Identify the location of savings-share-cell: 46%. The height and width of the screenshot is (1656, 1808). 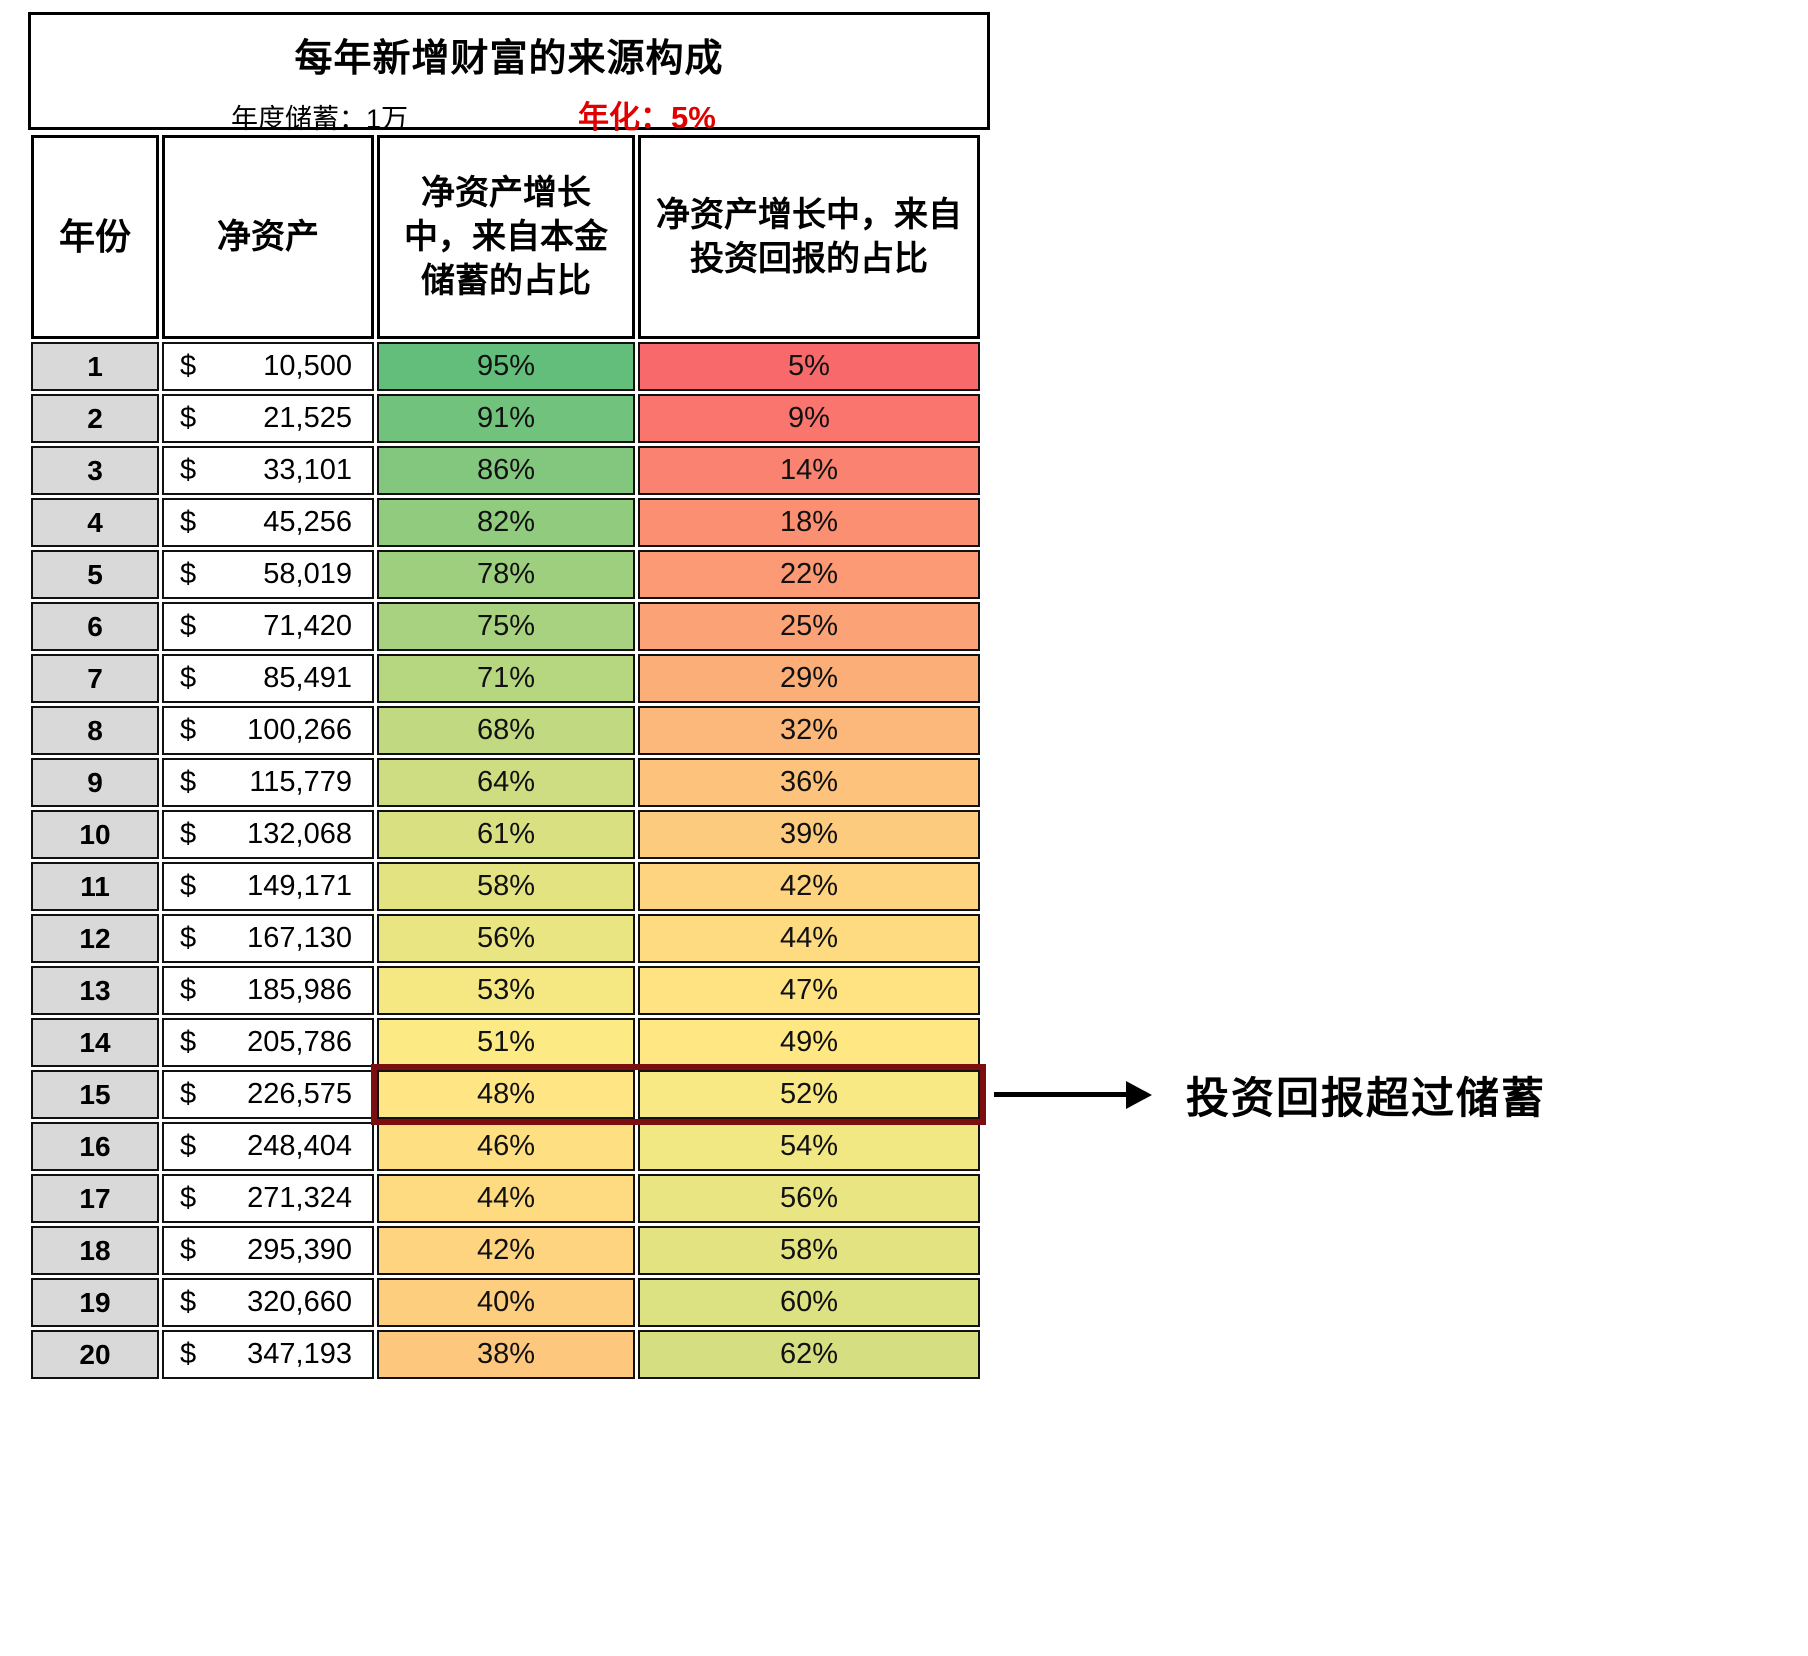
(506, 1146).